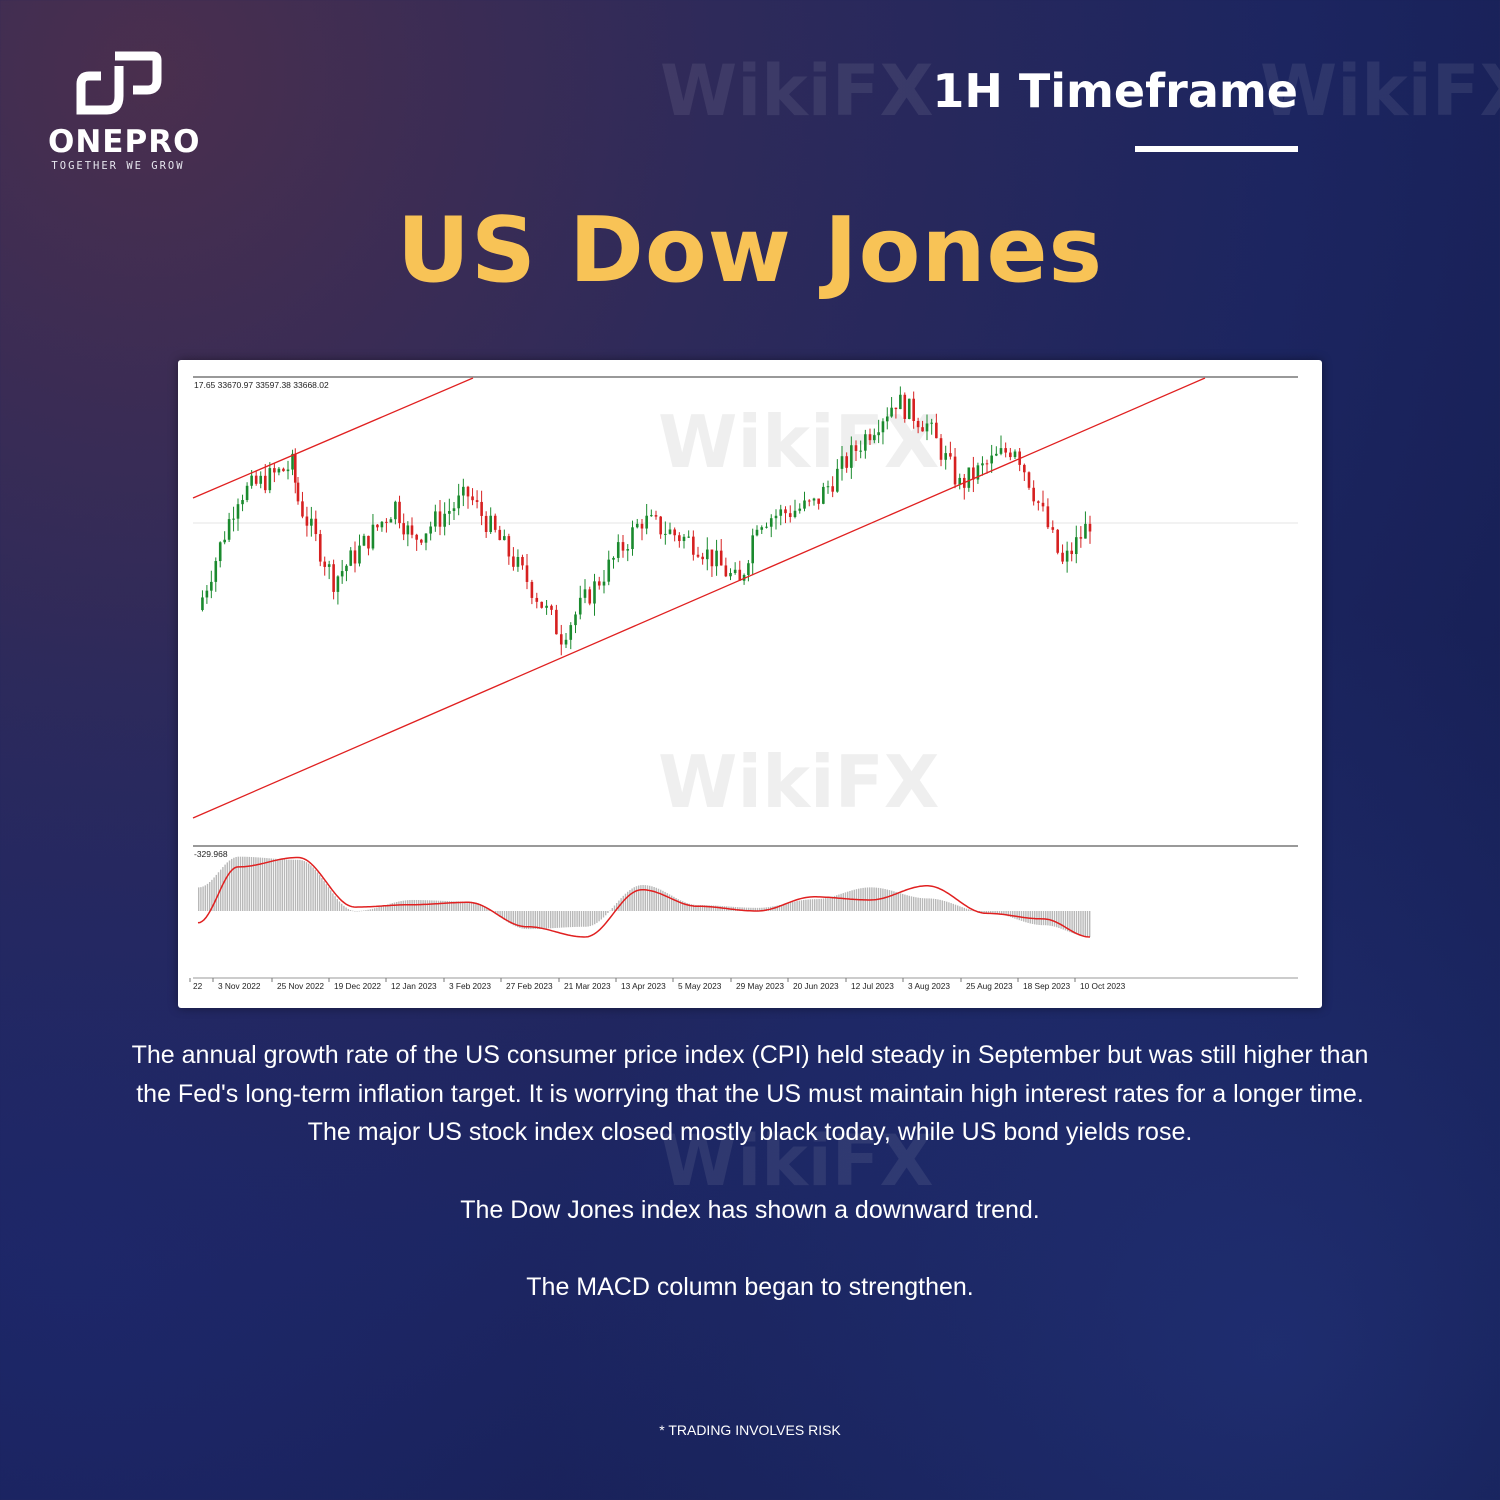 The width and height of the screenshot is (1500, 1500). Describe the element at coordinates (872, 986) in the screenshot. I see `x-tick-label: 12 Jul 2023` at that location.